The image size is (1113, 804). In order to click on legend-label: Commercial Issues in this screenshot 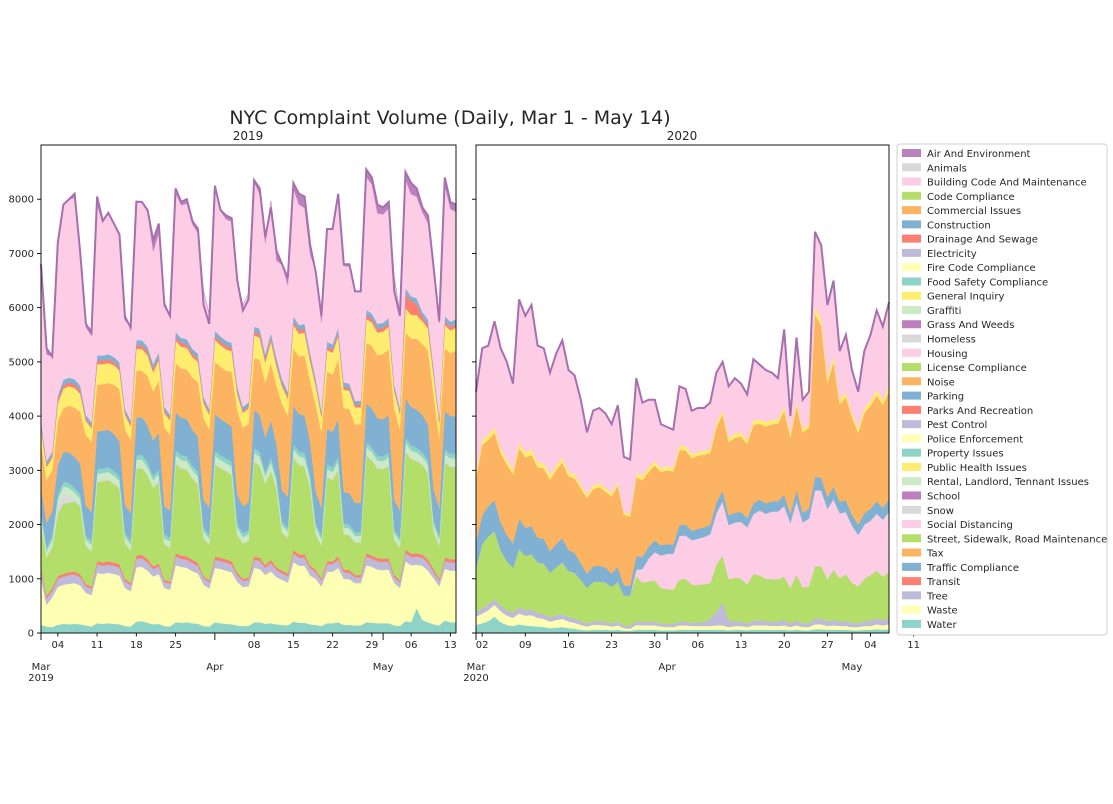, I will do `click(974, 211)`.